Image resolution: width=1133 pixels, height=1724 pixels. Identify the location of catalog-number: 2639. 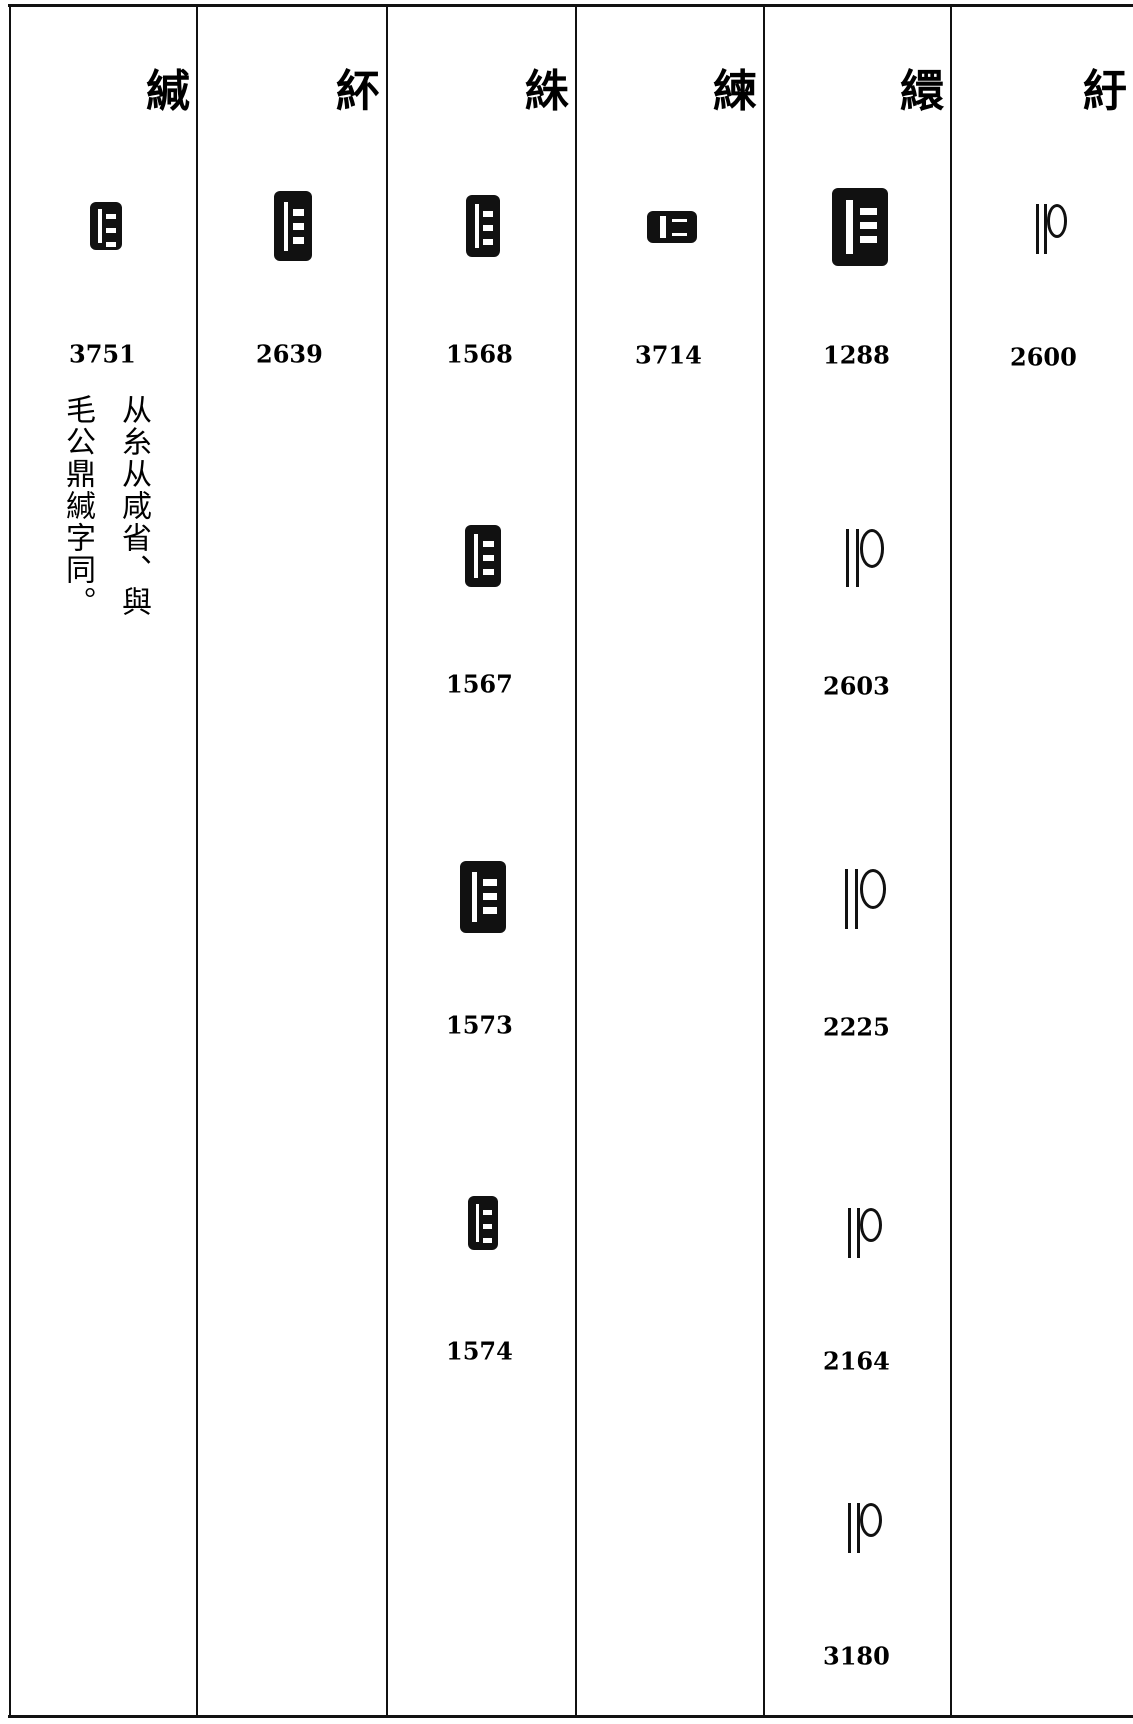
(289, 354).